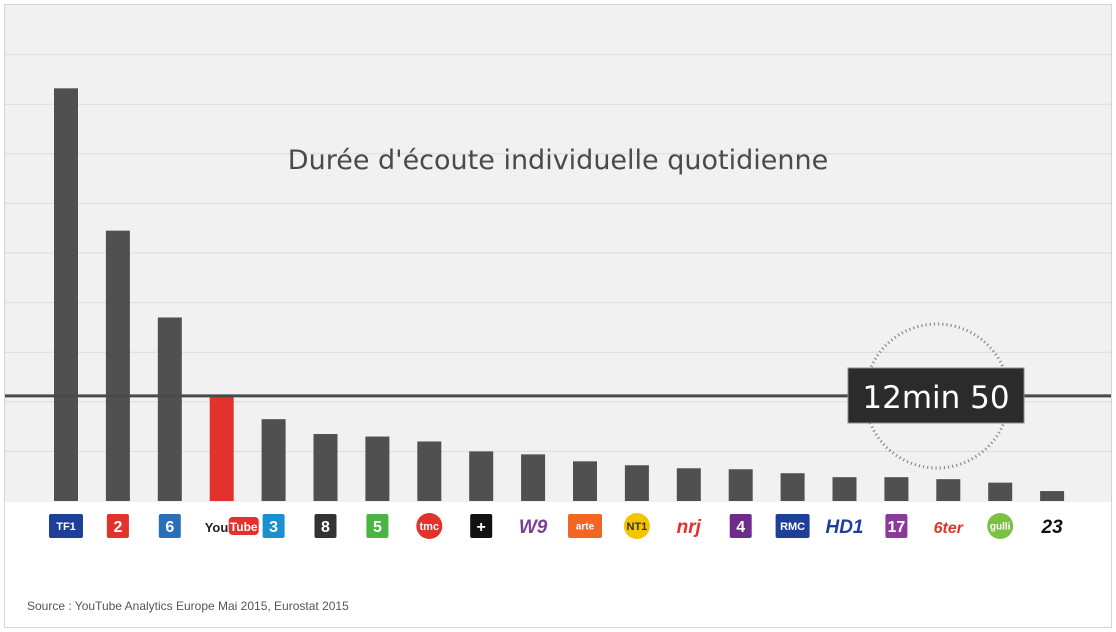 This screenshot has height=632, width=1116. I want to click on nt1-logo: NT1, so click(636, 526).